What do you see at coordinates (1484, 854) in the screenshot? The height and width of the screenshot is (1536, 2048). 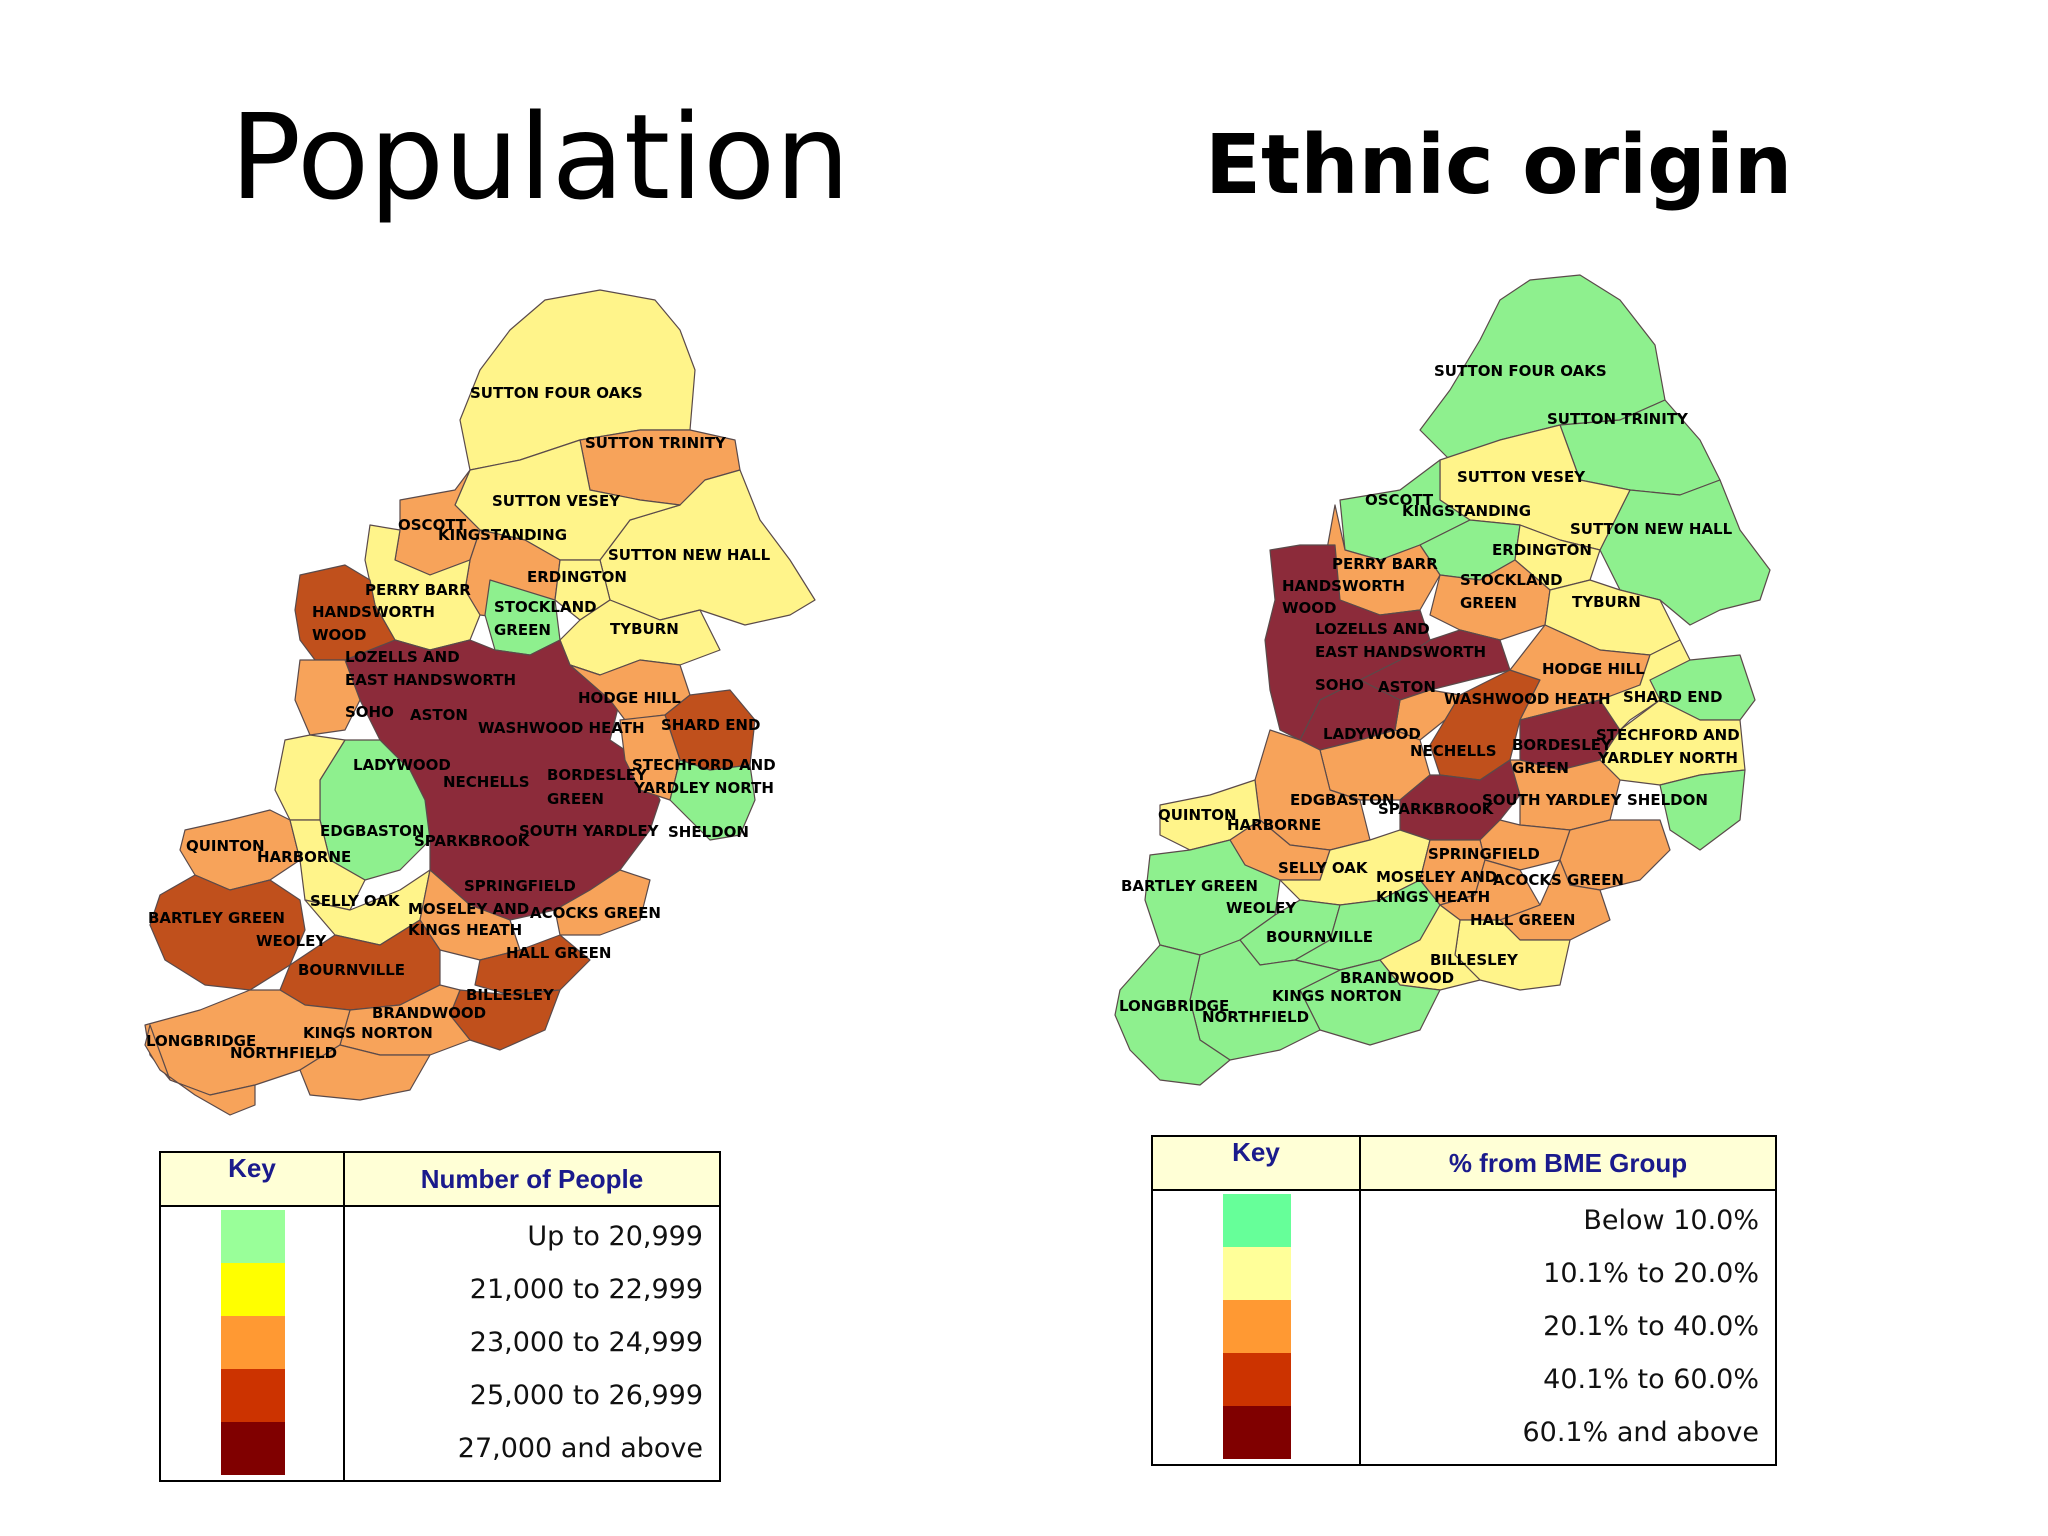 I see `label-springfield-e: SPRINGFIELD` at bounding box center [1484, 854].